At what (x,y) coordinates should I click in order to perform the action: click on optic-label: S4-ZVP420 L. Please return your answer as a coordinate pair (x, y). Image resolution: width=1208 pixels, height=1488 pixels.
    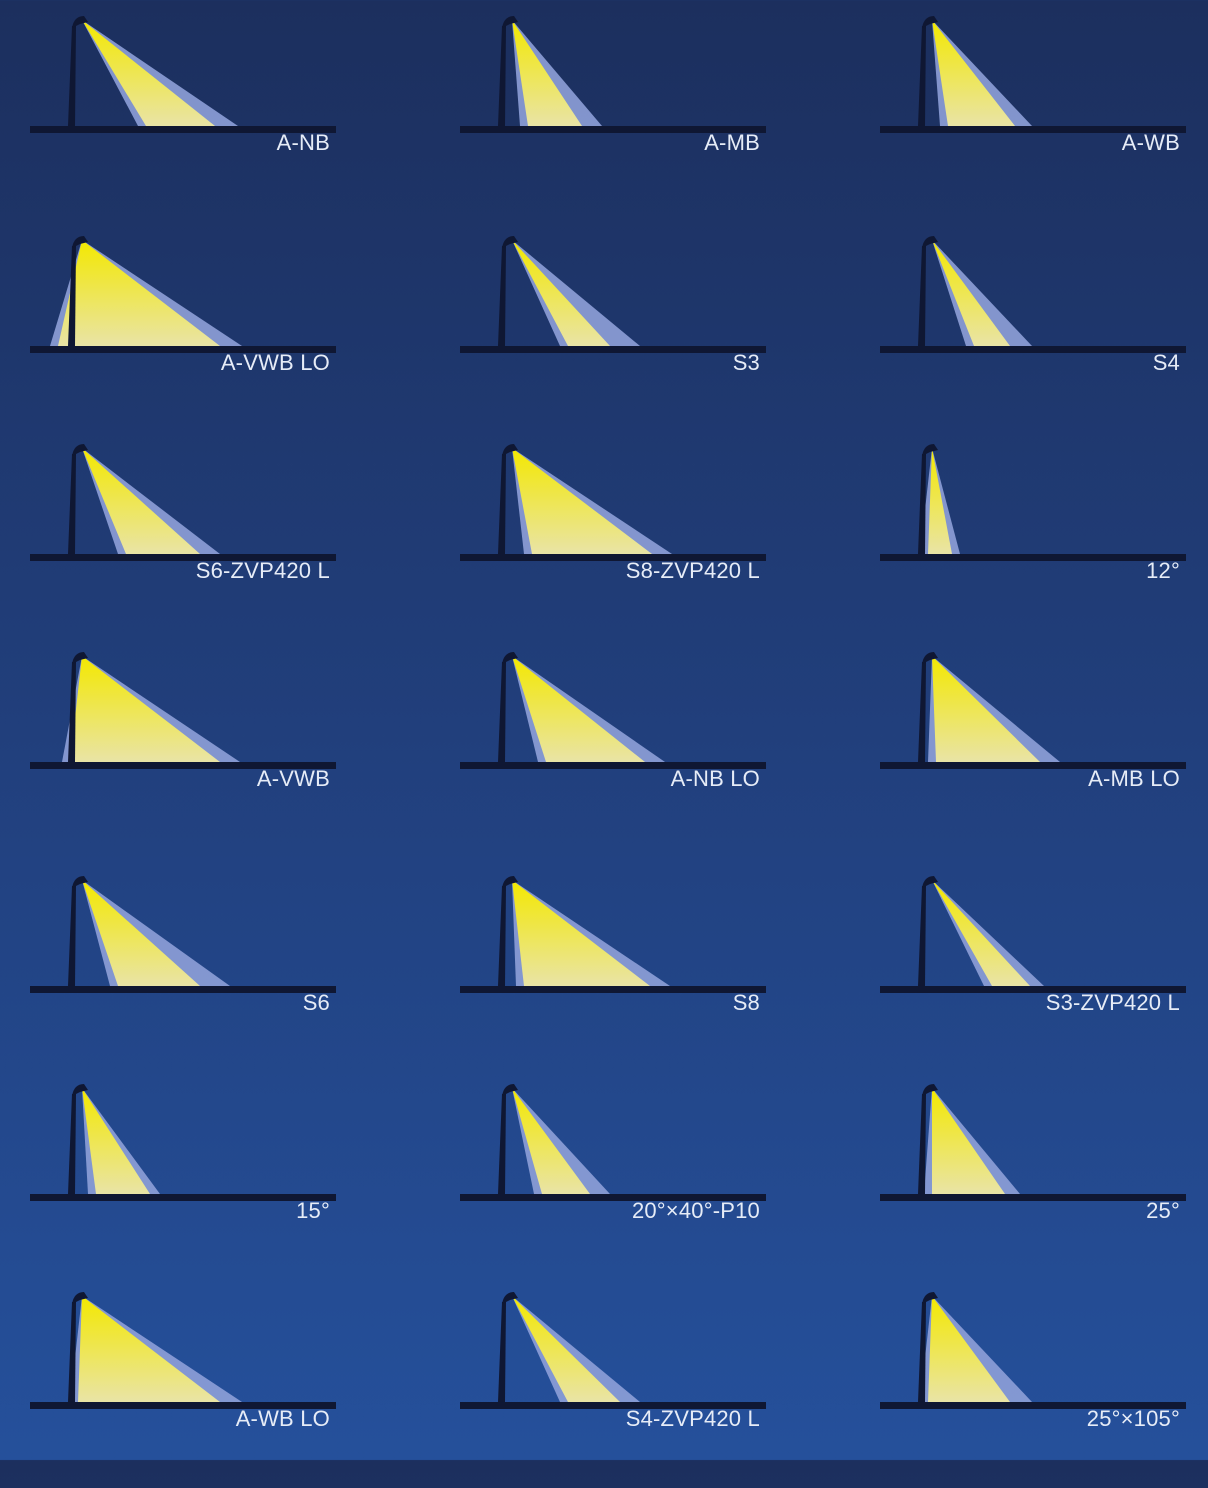
    Looking at the image, I should click on (692, 1418).